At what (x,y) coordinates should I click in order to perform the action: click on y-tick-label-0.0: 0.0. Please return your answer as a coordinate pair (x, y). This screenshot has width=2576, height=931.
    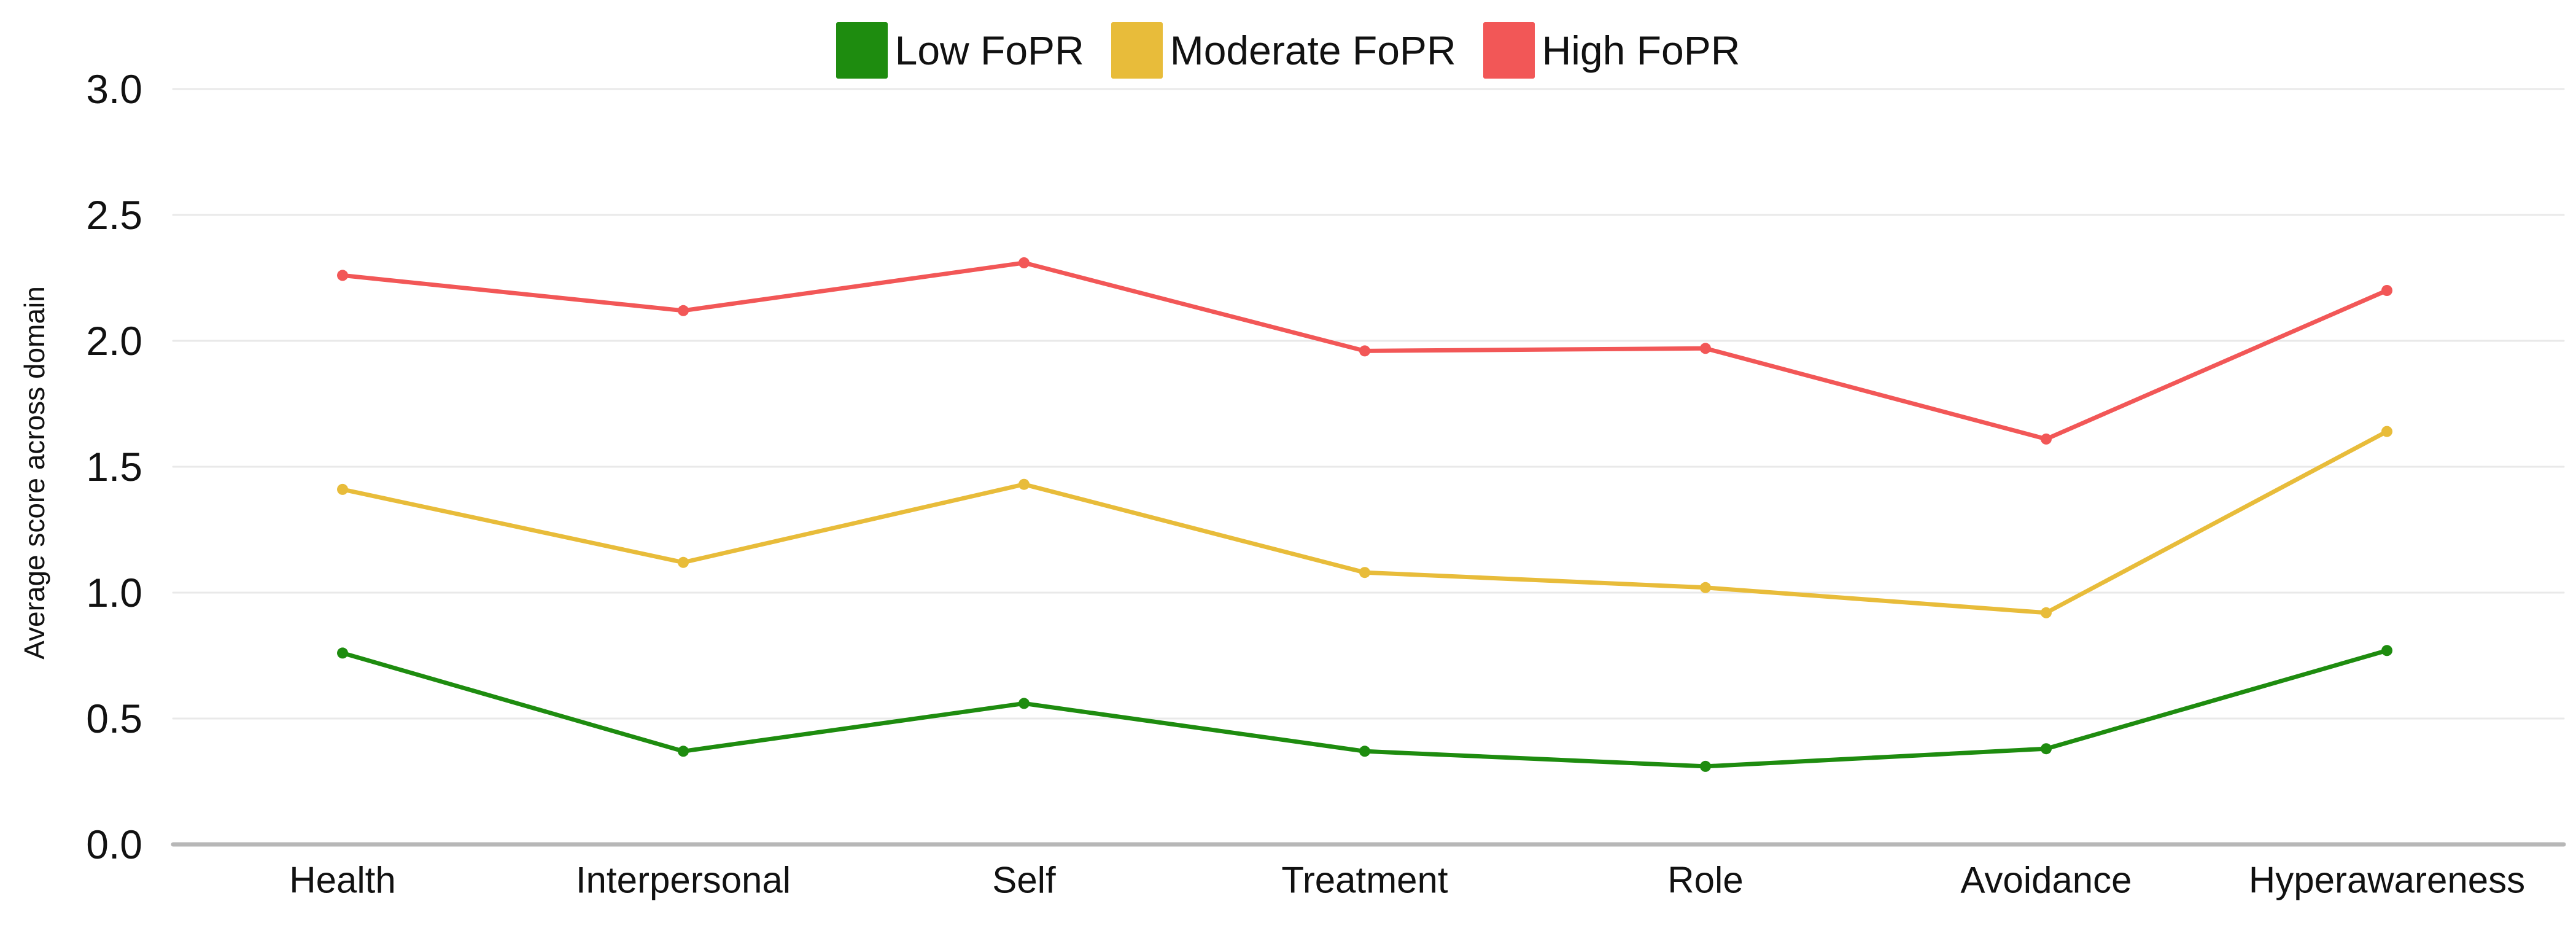
    Looking at the image, I should click on (114, 844).